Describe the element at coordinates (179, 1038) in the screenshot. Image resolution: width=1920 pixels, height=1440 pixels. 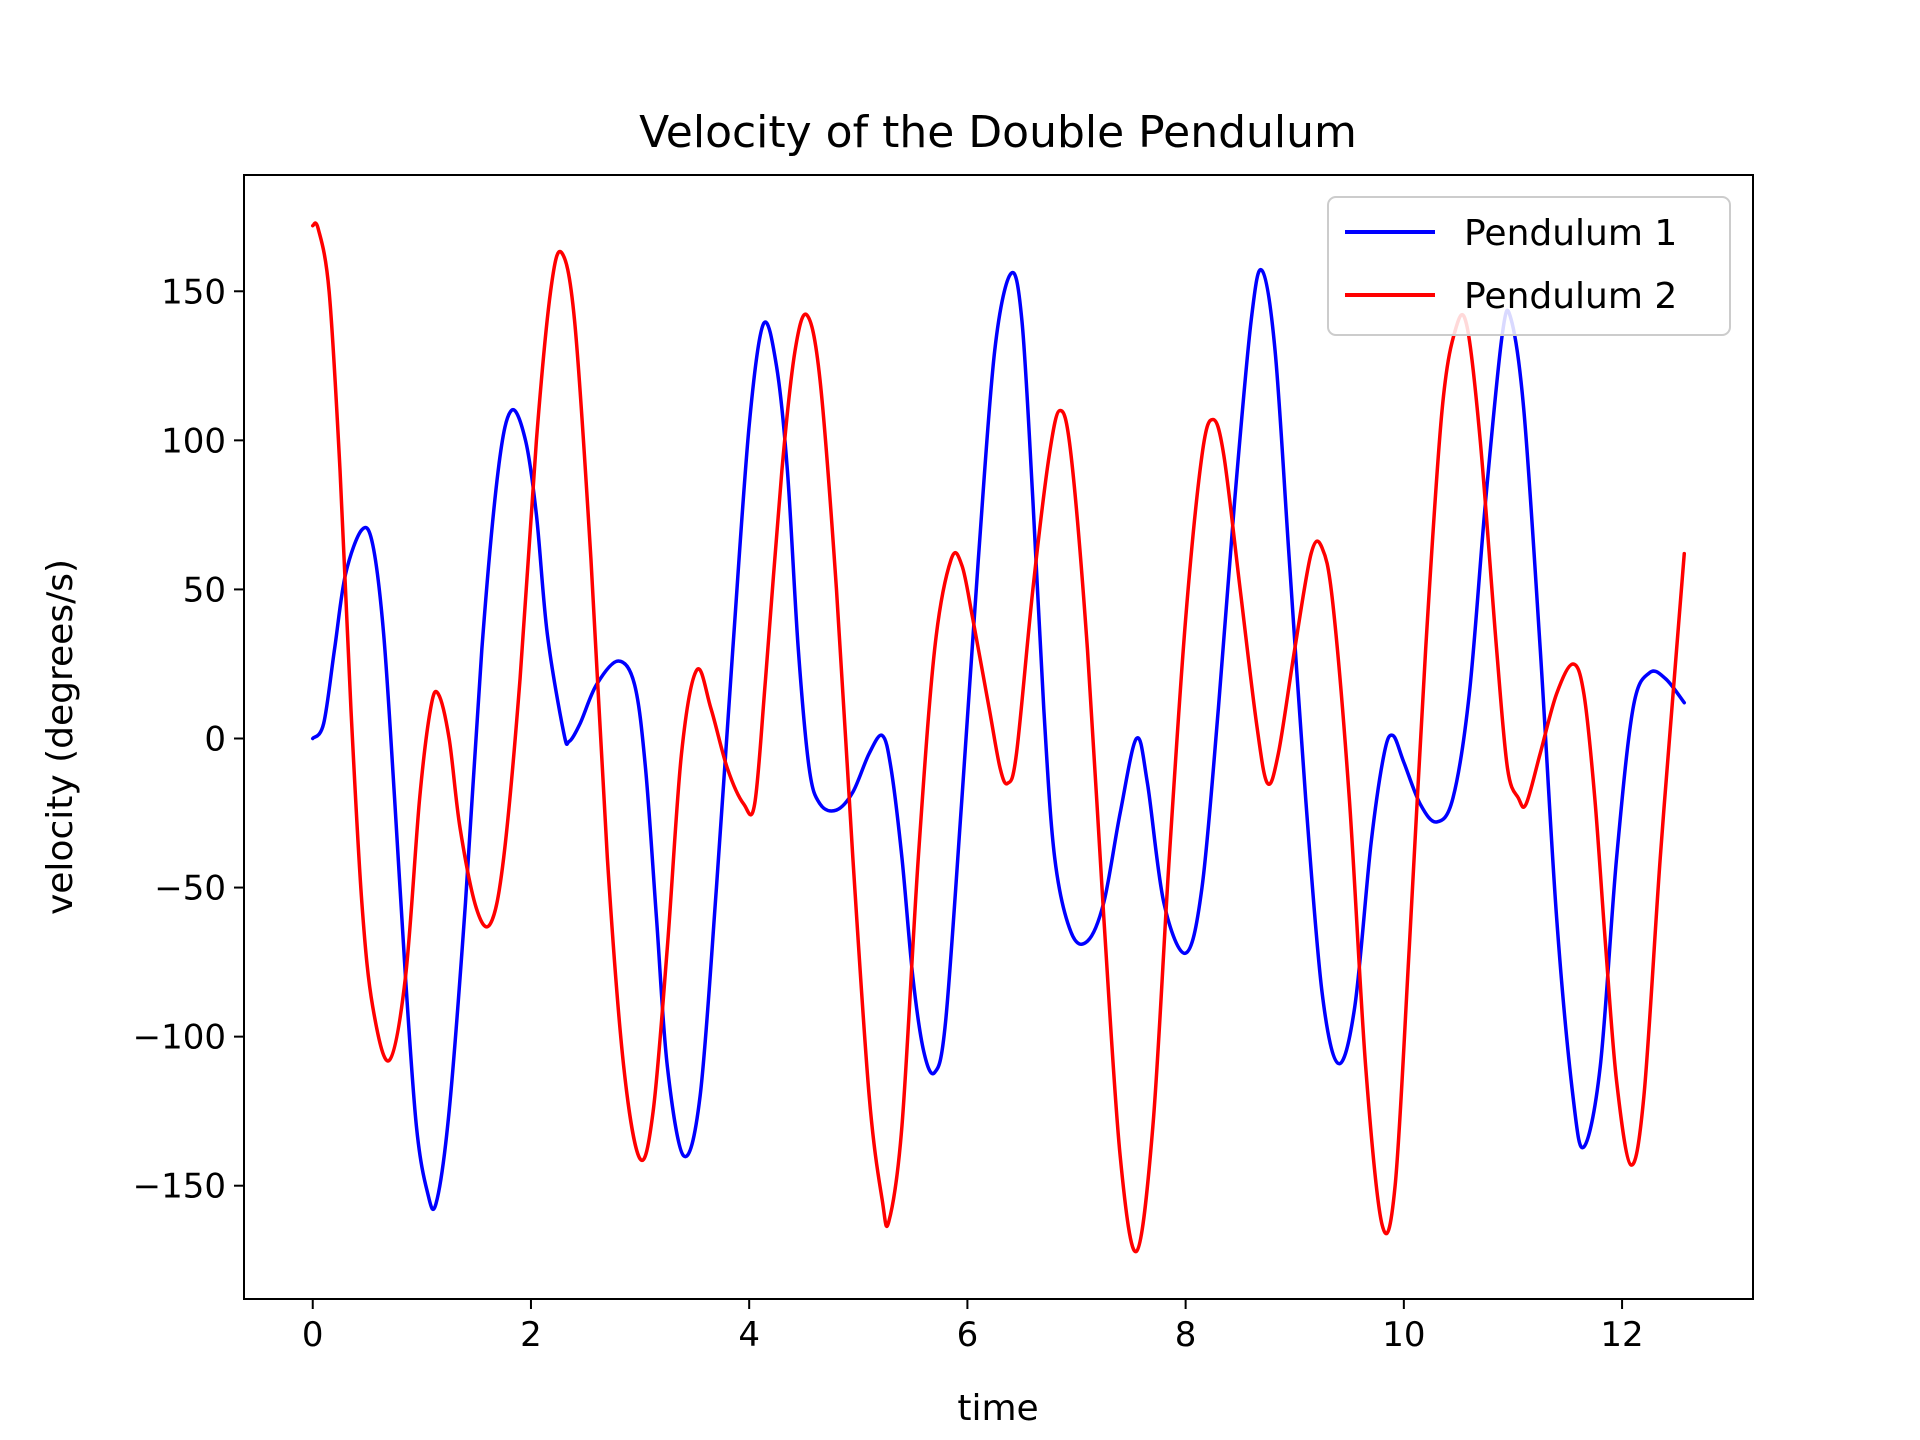
I see `y-tick-label: −100` at that location.